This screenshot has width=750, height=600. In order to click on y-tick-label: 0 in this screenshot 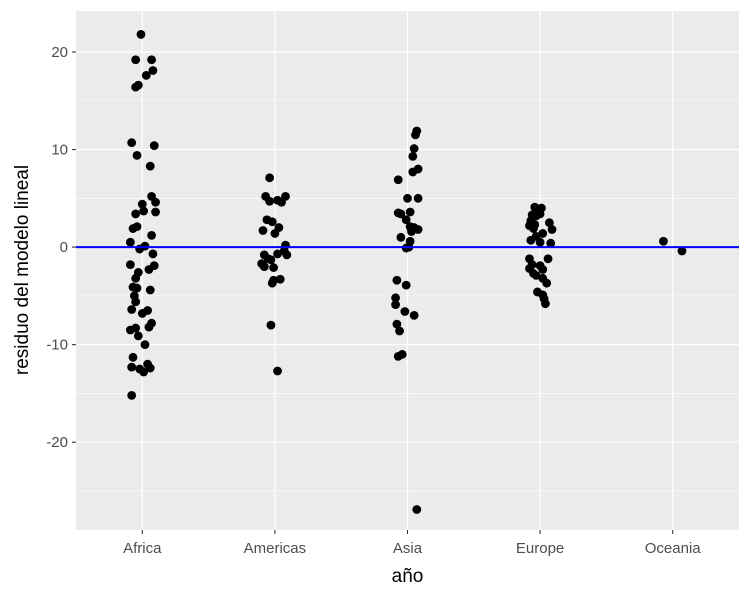, I will do `click(64, 247)`.